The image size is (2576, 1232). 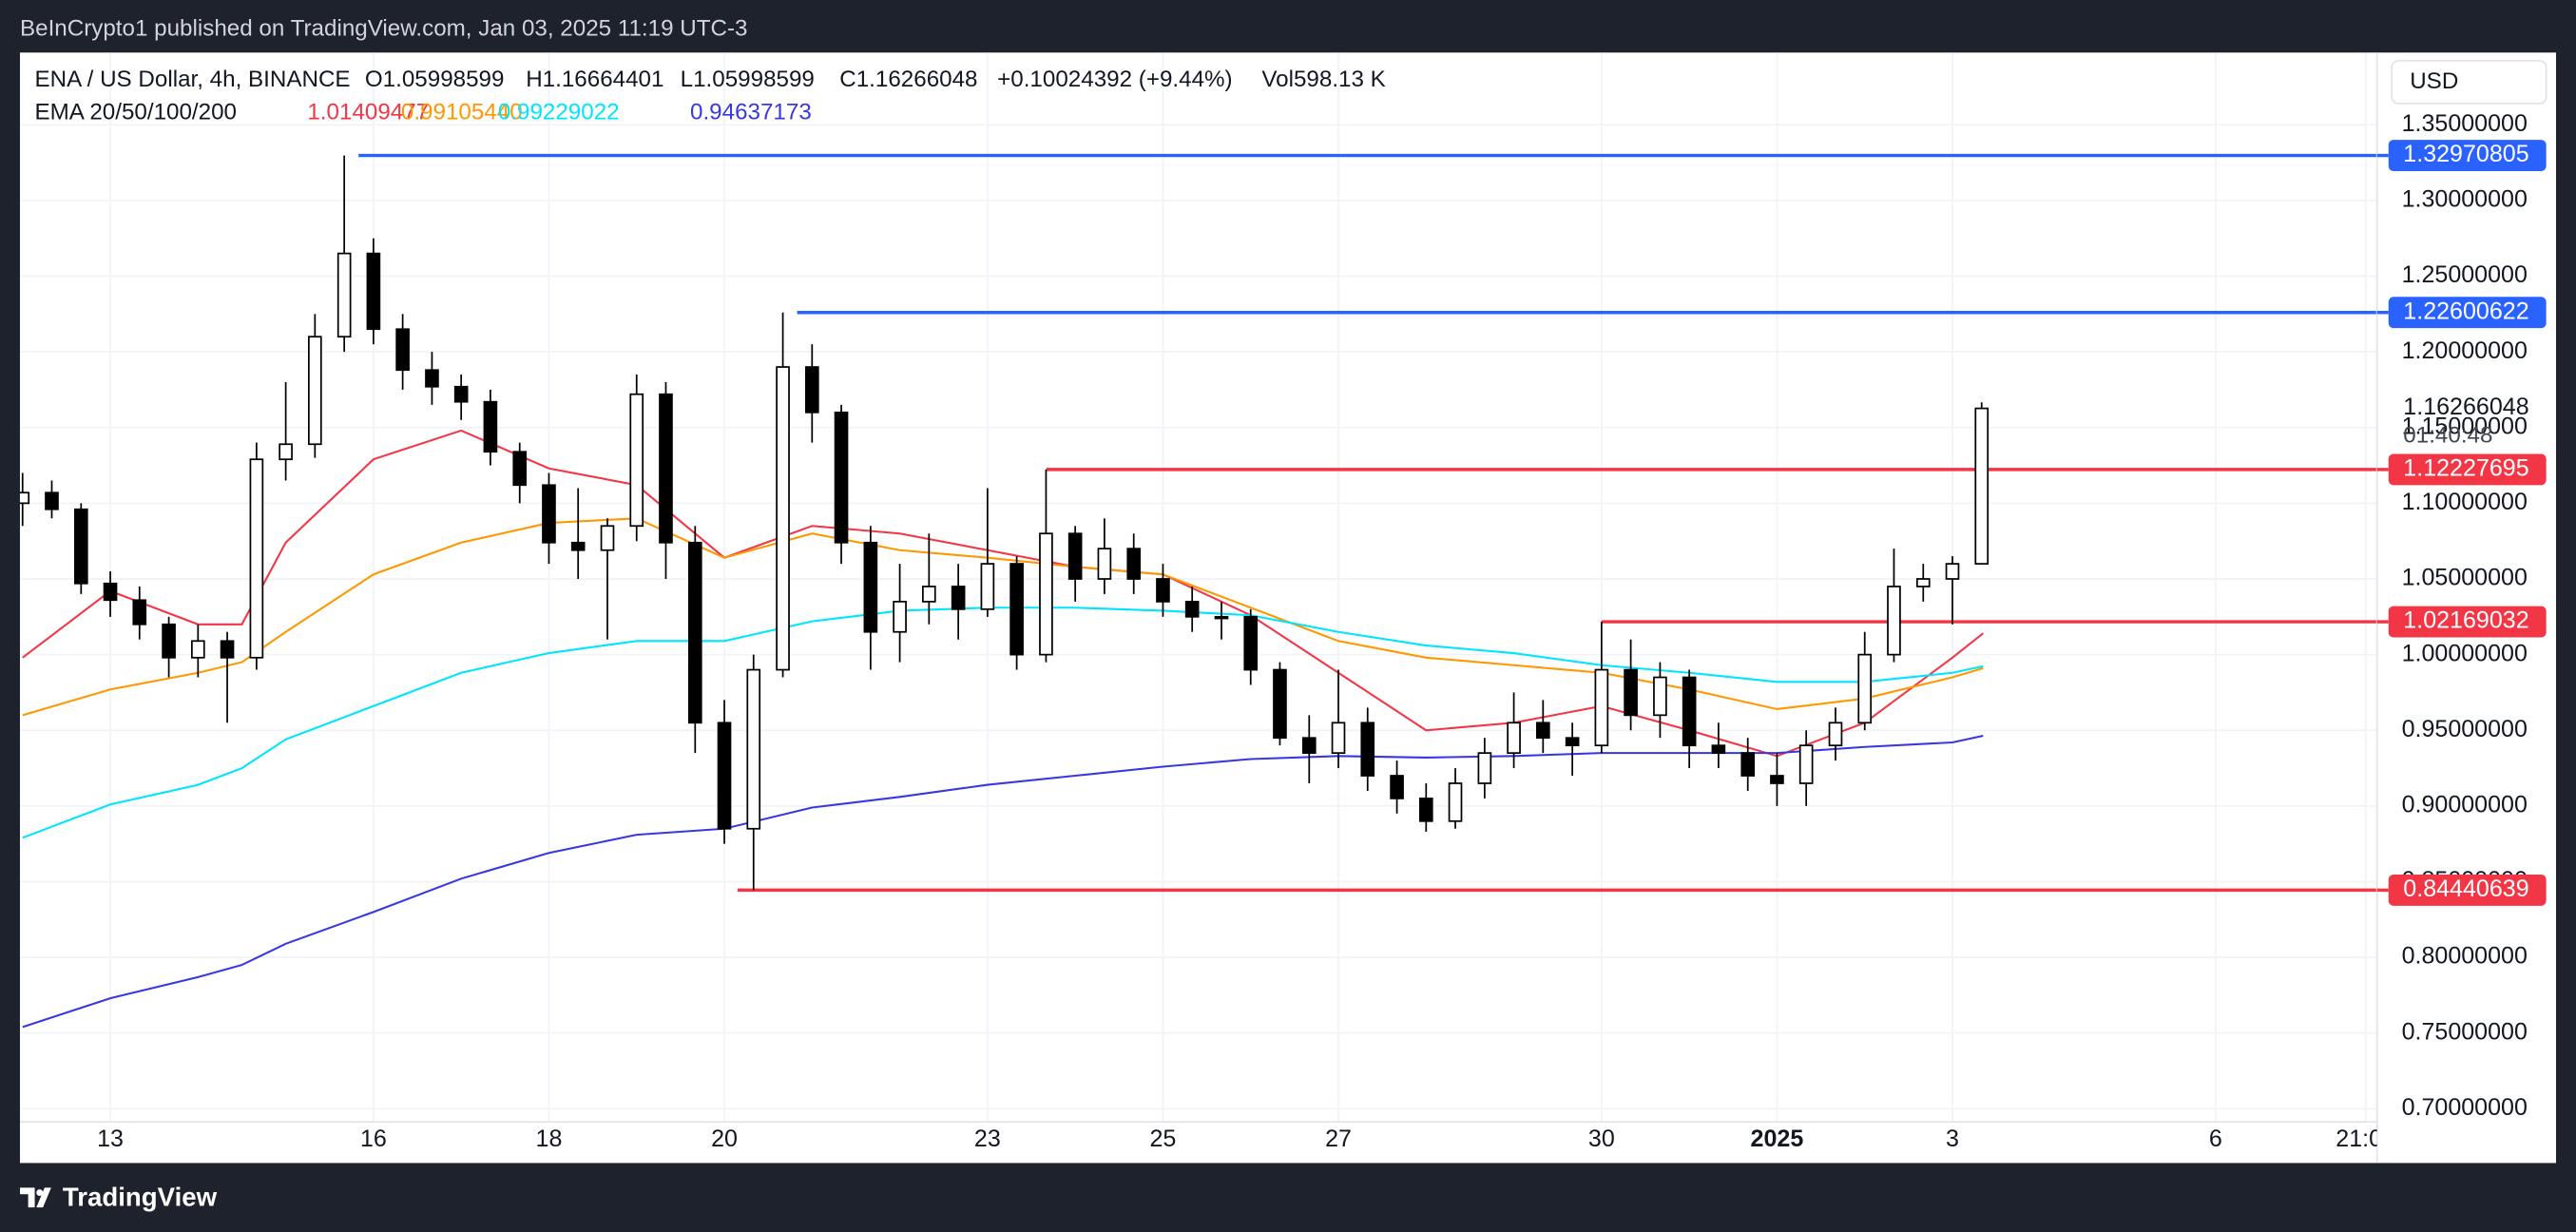 What do you see at coordinates (136, 112) in the screenshot?
I see `indicator-label: EMA 20/50/100/200` at bounding box center [136, 112].